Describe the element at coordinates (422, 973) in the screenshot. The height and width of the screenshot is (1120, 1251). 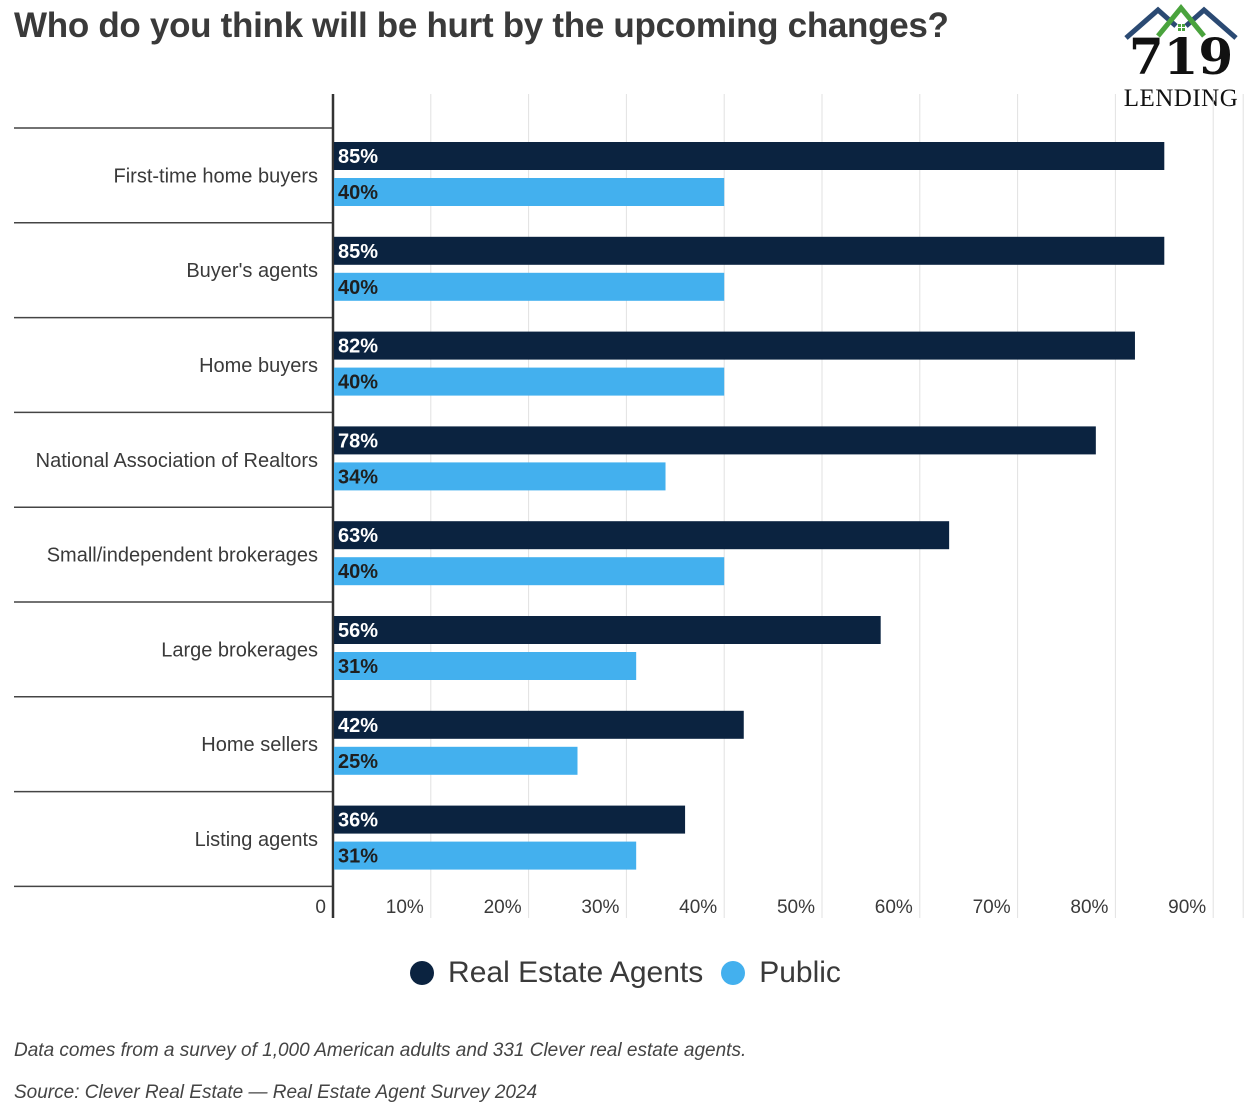
I see `legend-swatch-agents` at that location.